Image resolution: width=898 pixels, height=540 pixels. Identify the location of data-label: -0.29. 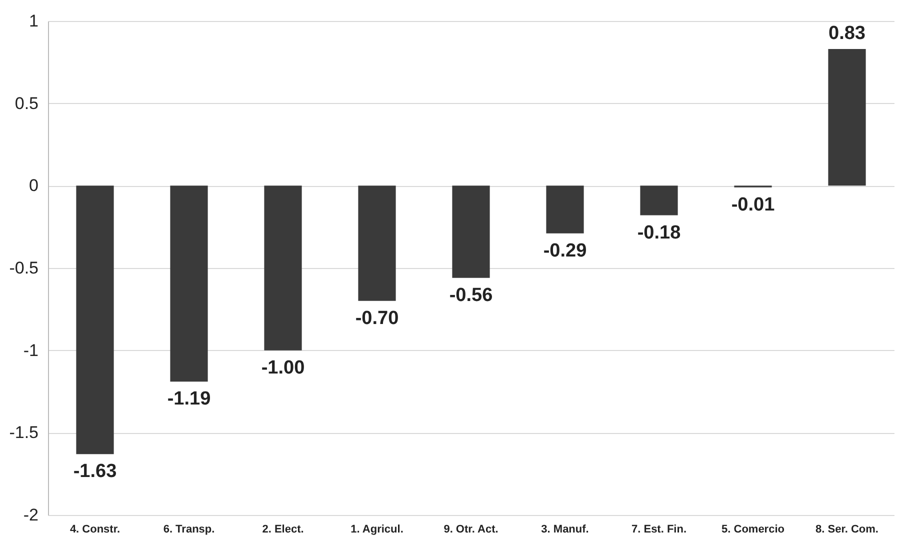
(565, 251).